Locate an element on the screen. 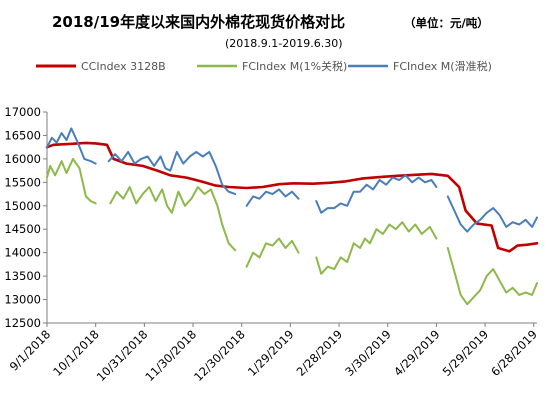 The height and width of the screenshot is (412, 558). x-tick-label: 3/30/2019 is located at coordinates (368, 353).